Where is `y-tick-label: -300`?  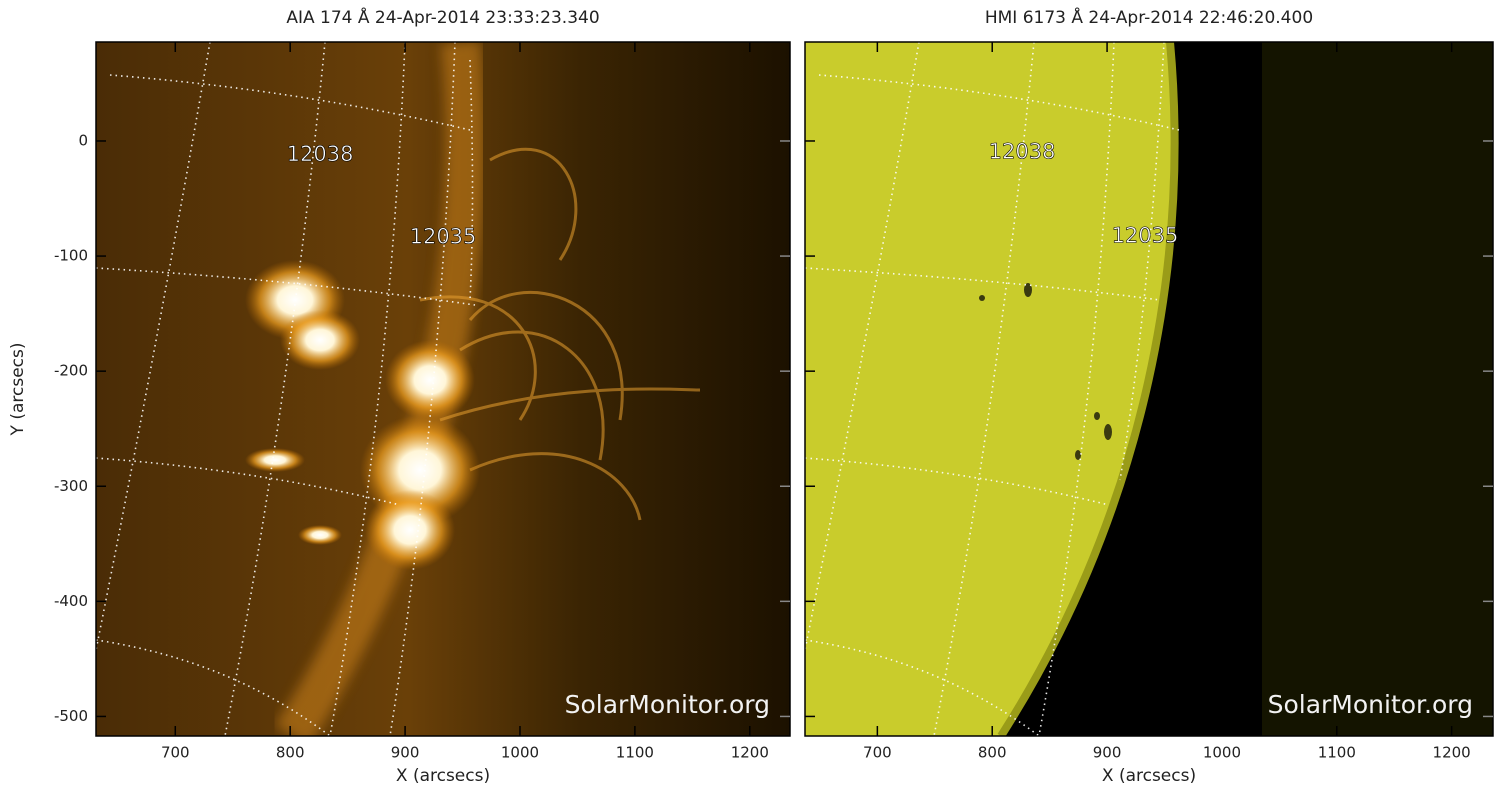
y-tick-label: -300 is located at coordinates (71, 486).